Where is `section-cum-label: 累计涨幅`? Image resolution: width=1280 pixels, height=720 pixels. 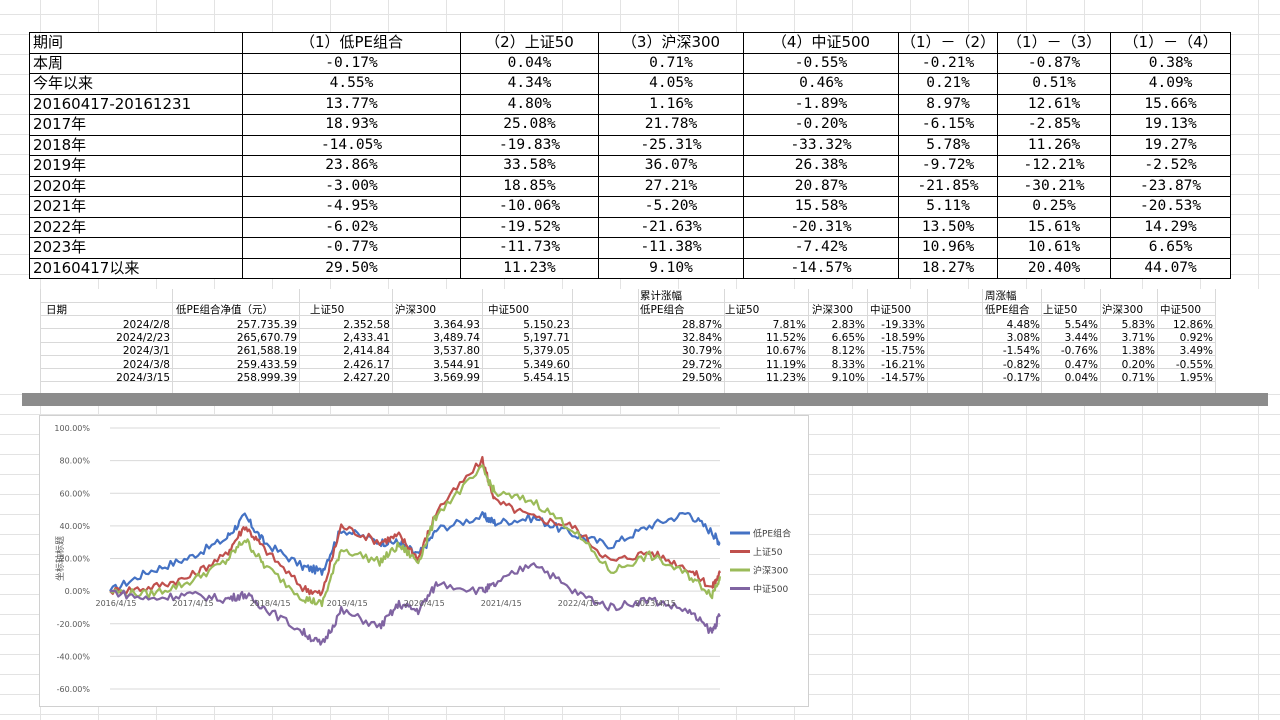 section-cum-label: 累计涨幅 is located at coordinates (661, 296).